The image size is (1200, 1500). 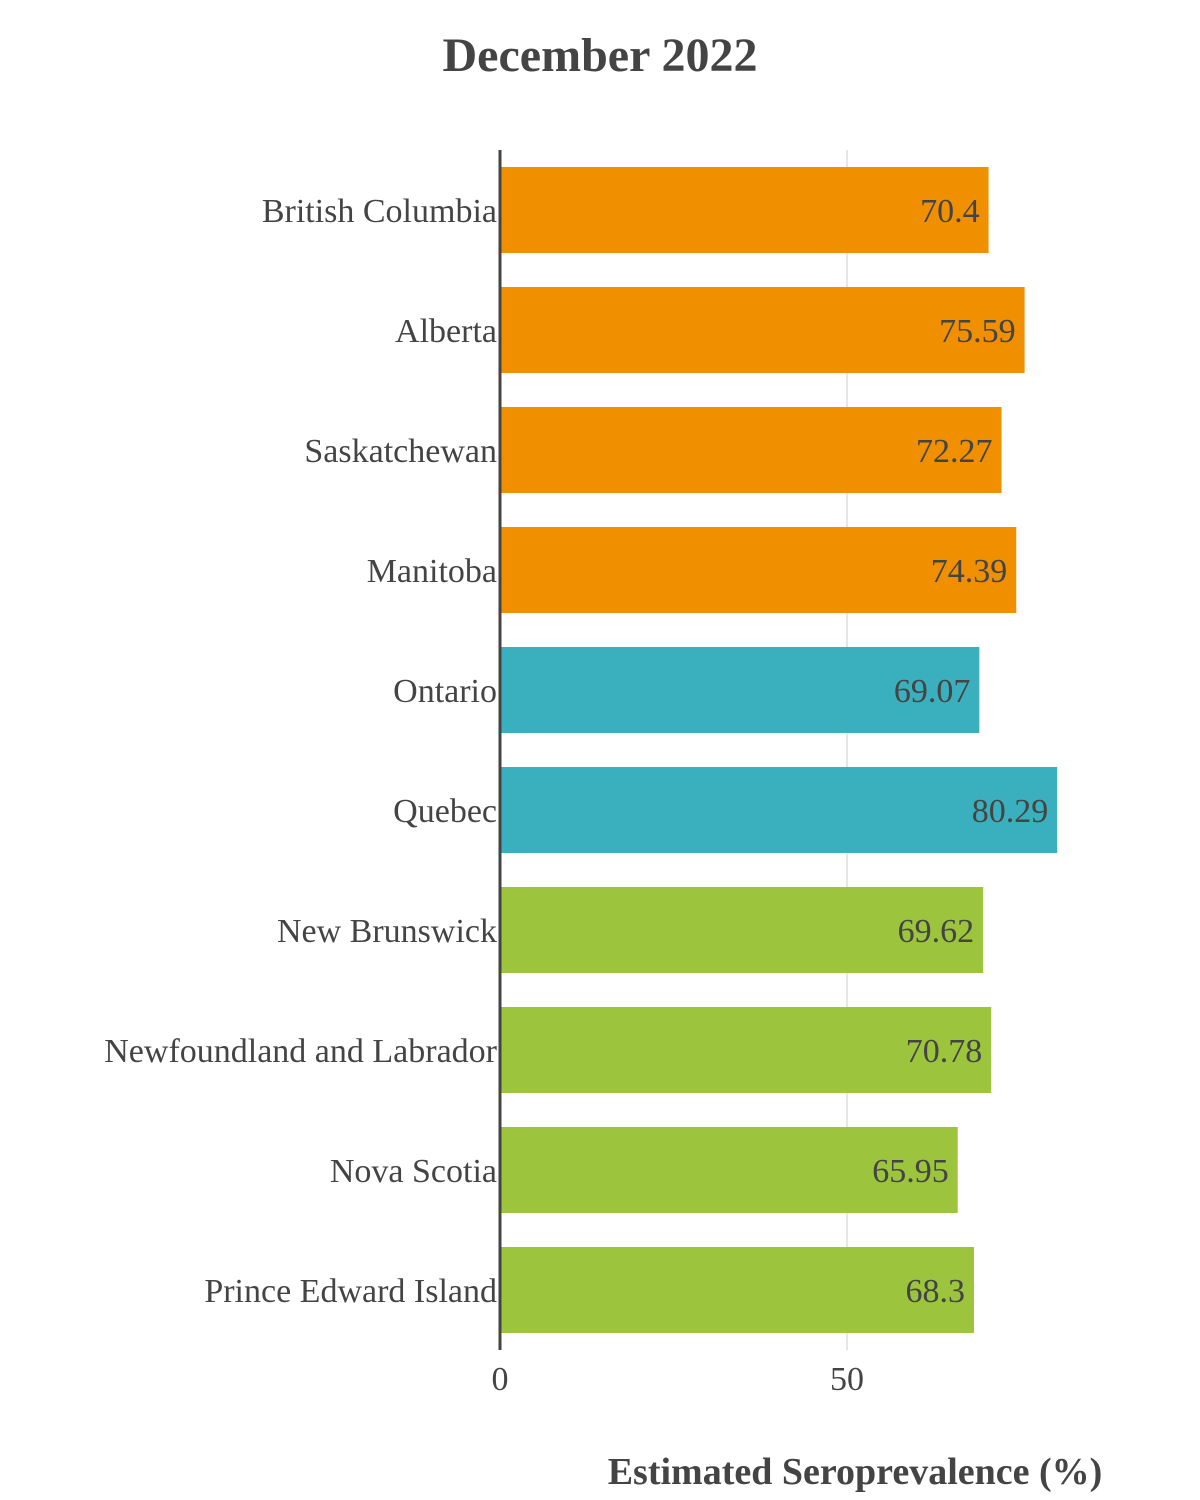 I want to click on bar-value-label: 72.27, so click(x=954, y=451).